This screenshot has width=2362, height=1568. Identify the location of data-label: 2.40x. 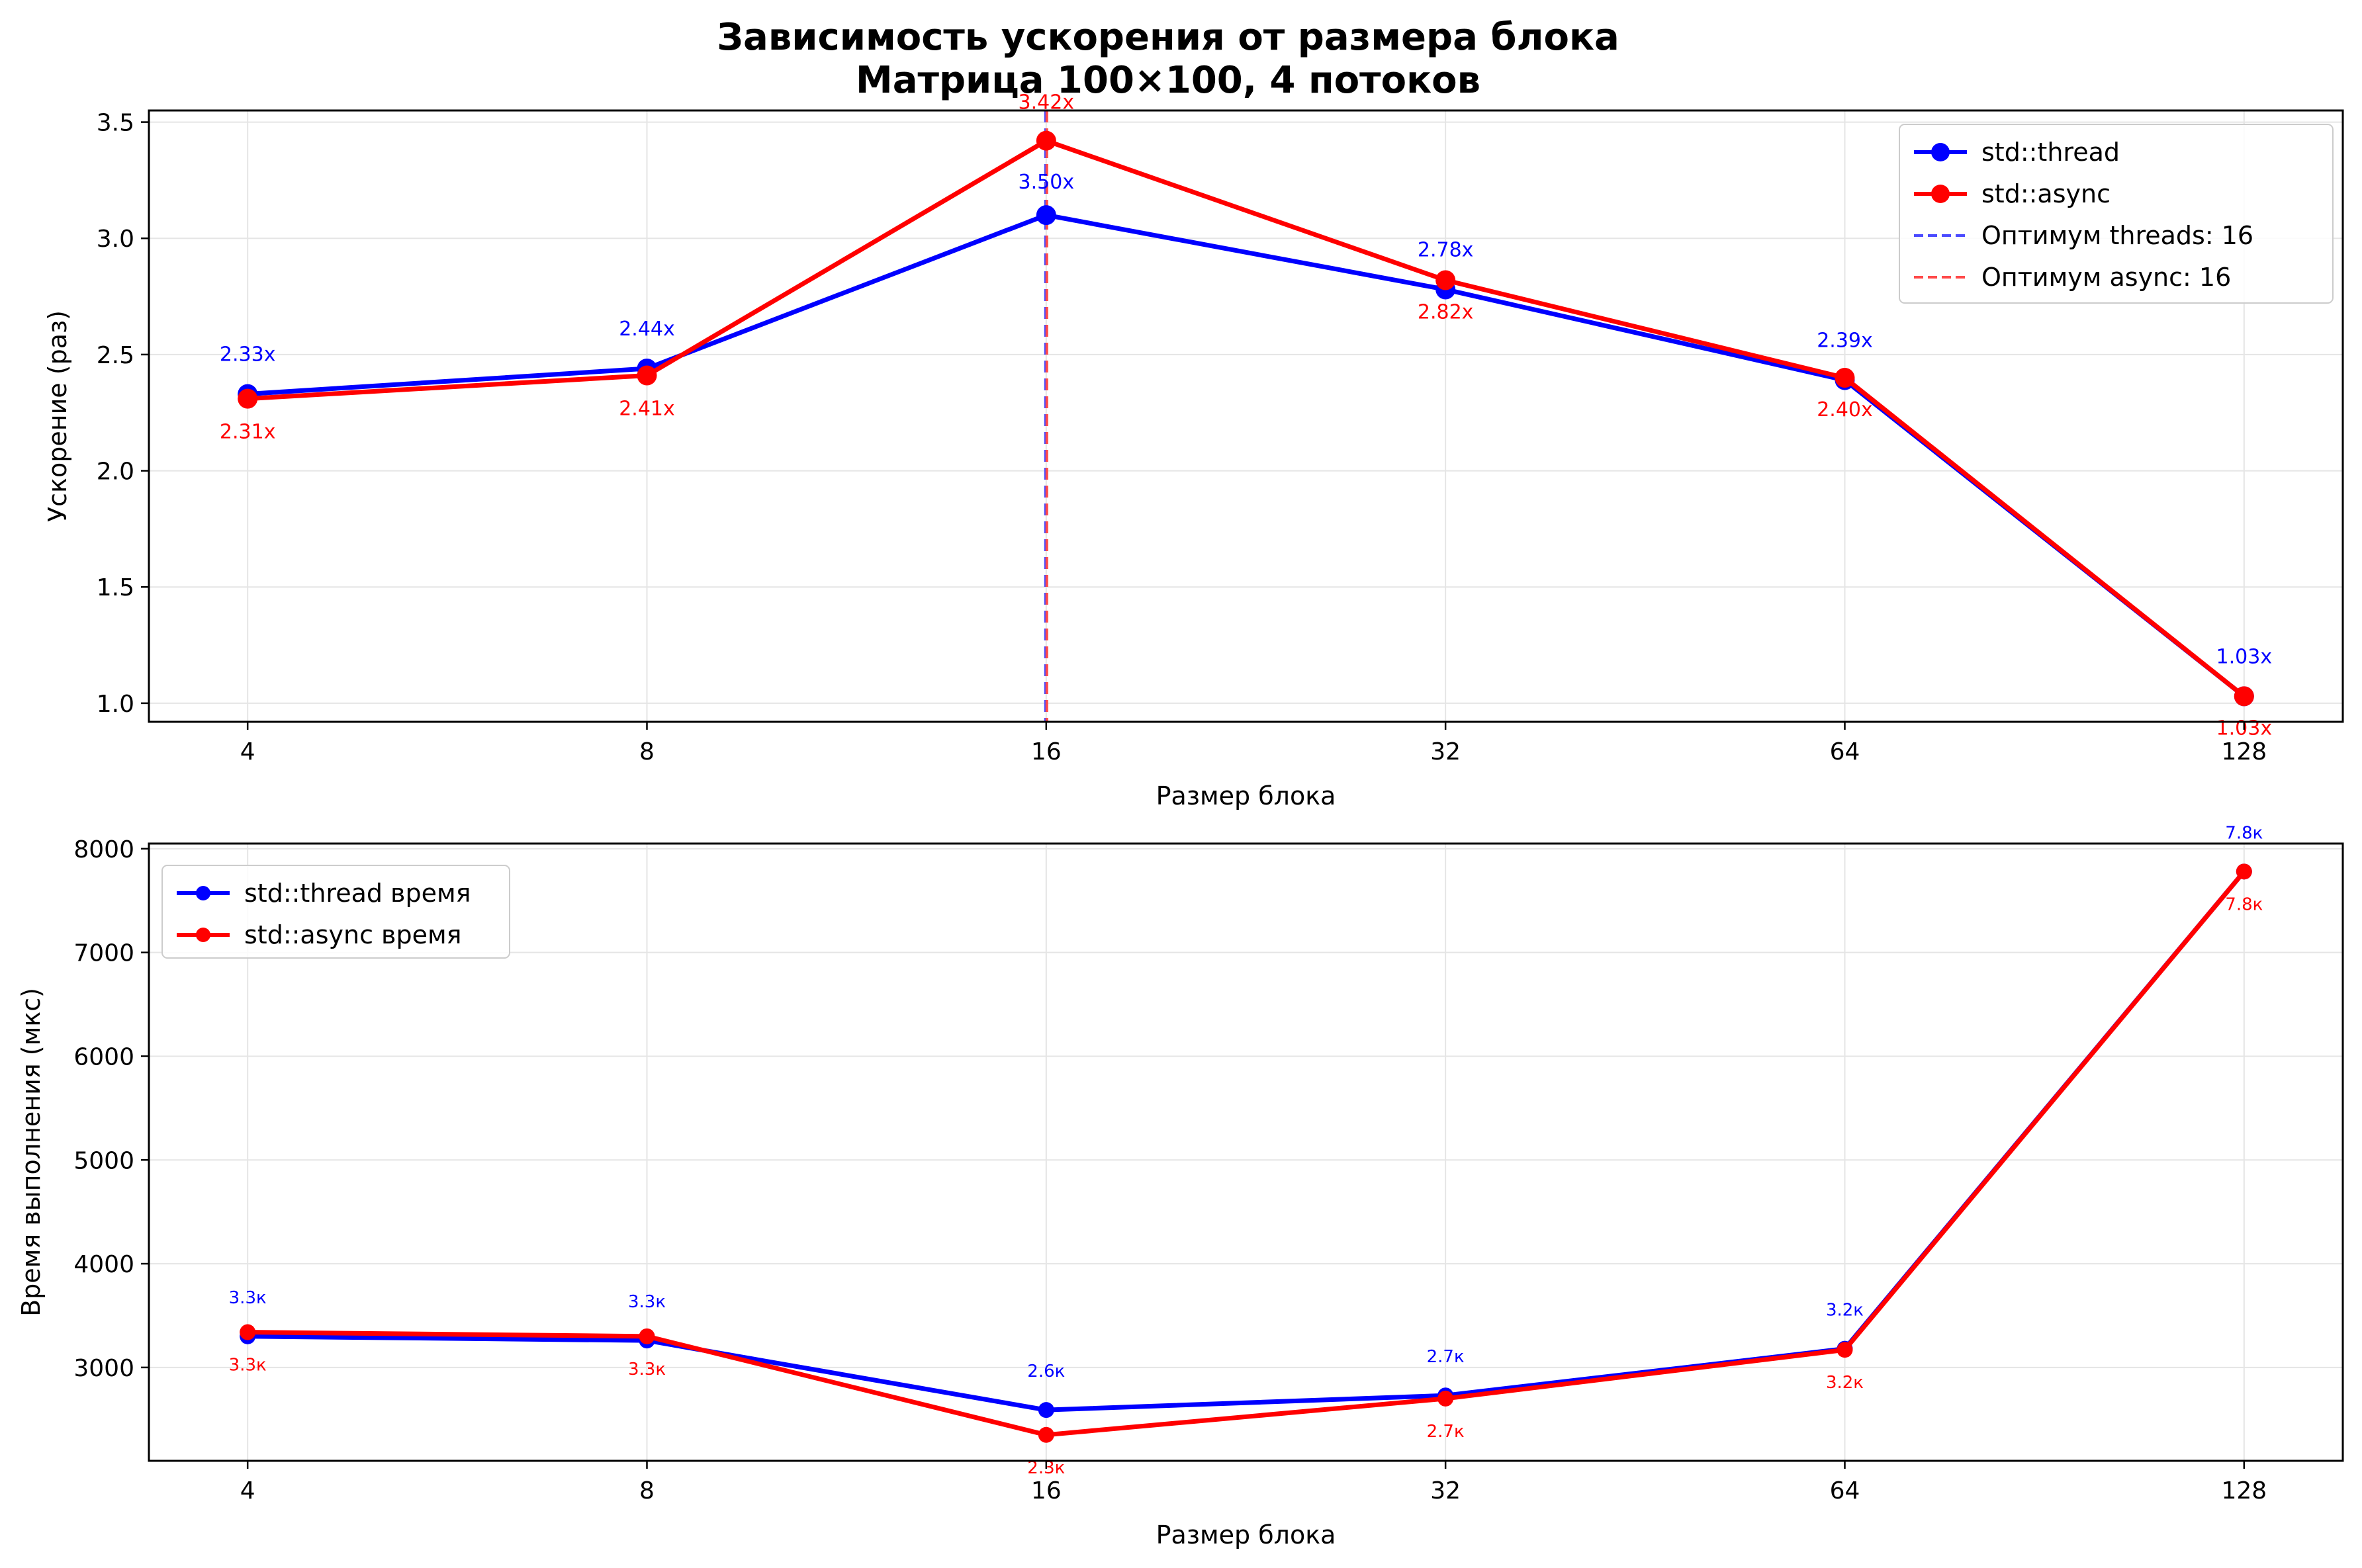
(1845, 410).